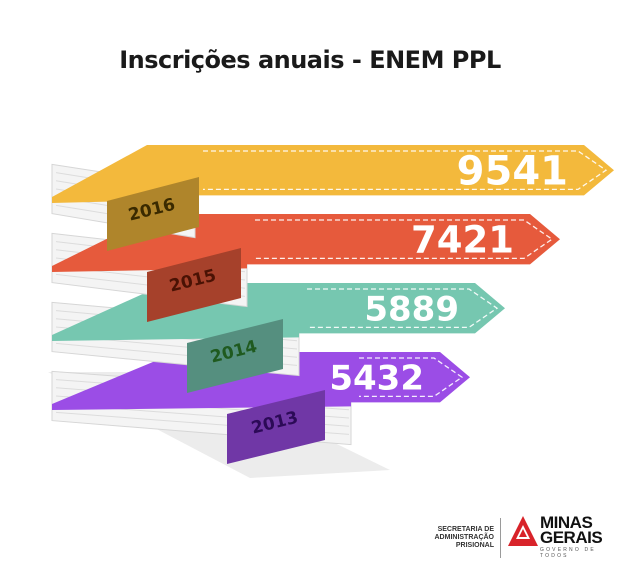 The width and height of the screenshot is (620, 577). I want to click on value-label-2014: 5889, so click(411, 309).